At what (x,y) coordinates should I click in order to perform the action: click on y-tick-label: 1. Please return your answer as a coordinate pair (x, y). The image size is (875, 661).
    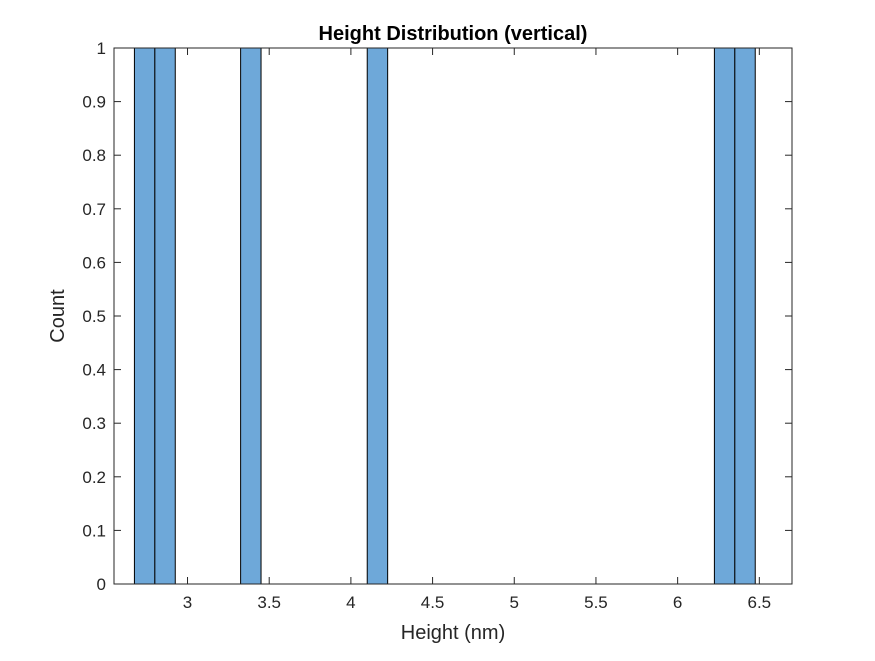
    Looking at the image, I should click on (101, 48).